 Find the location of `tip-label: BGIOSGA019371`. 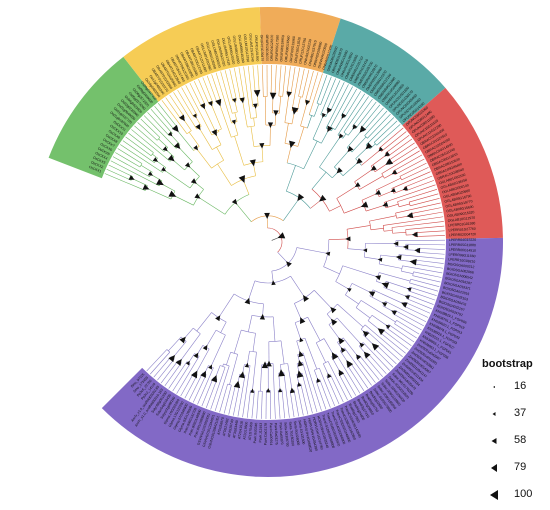

tip-label: BGIOSGA019371 is located at coordinates (457, 286).